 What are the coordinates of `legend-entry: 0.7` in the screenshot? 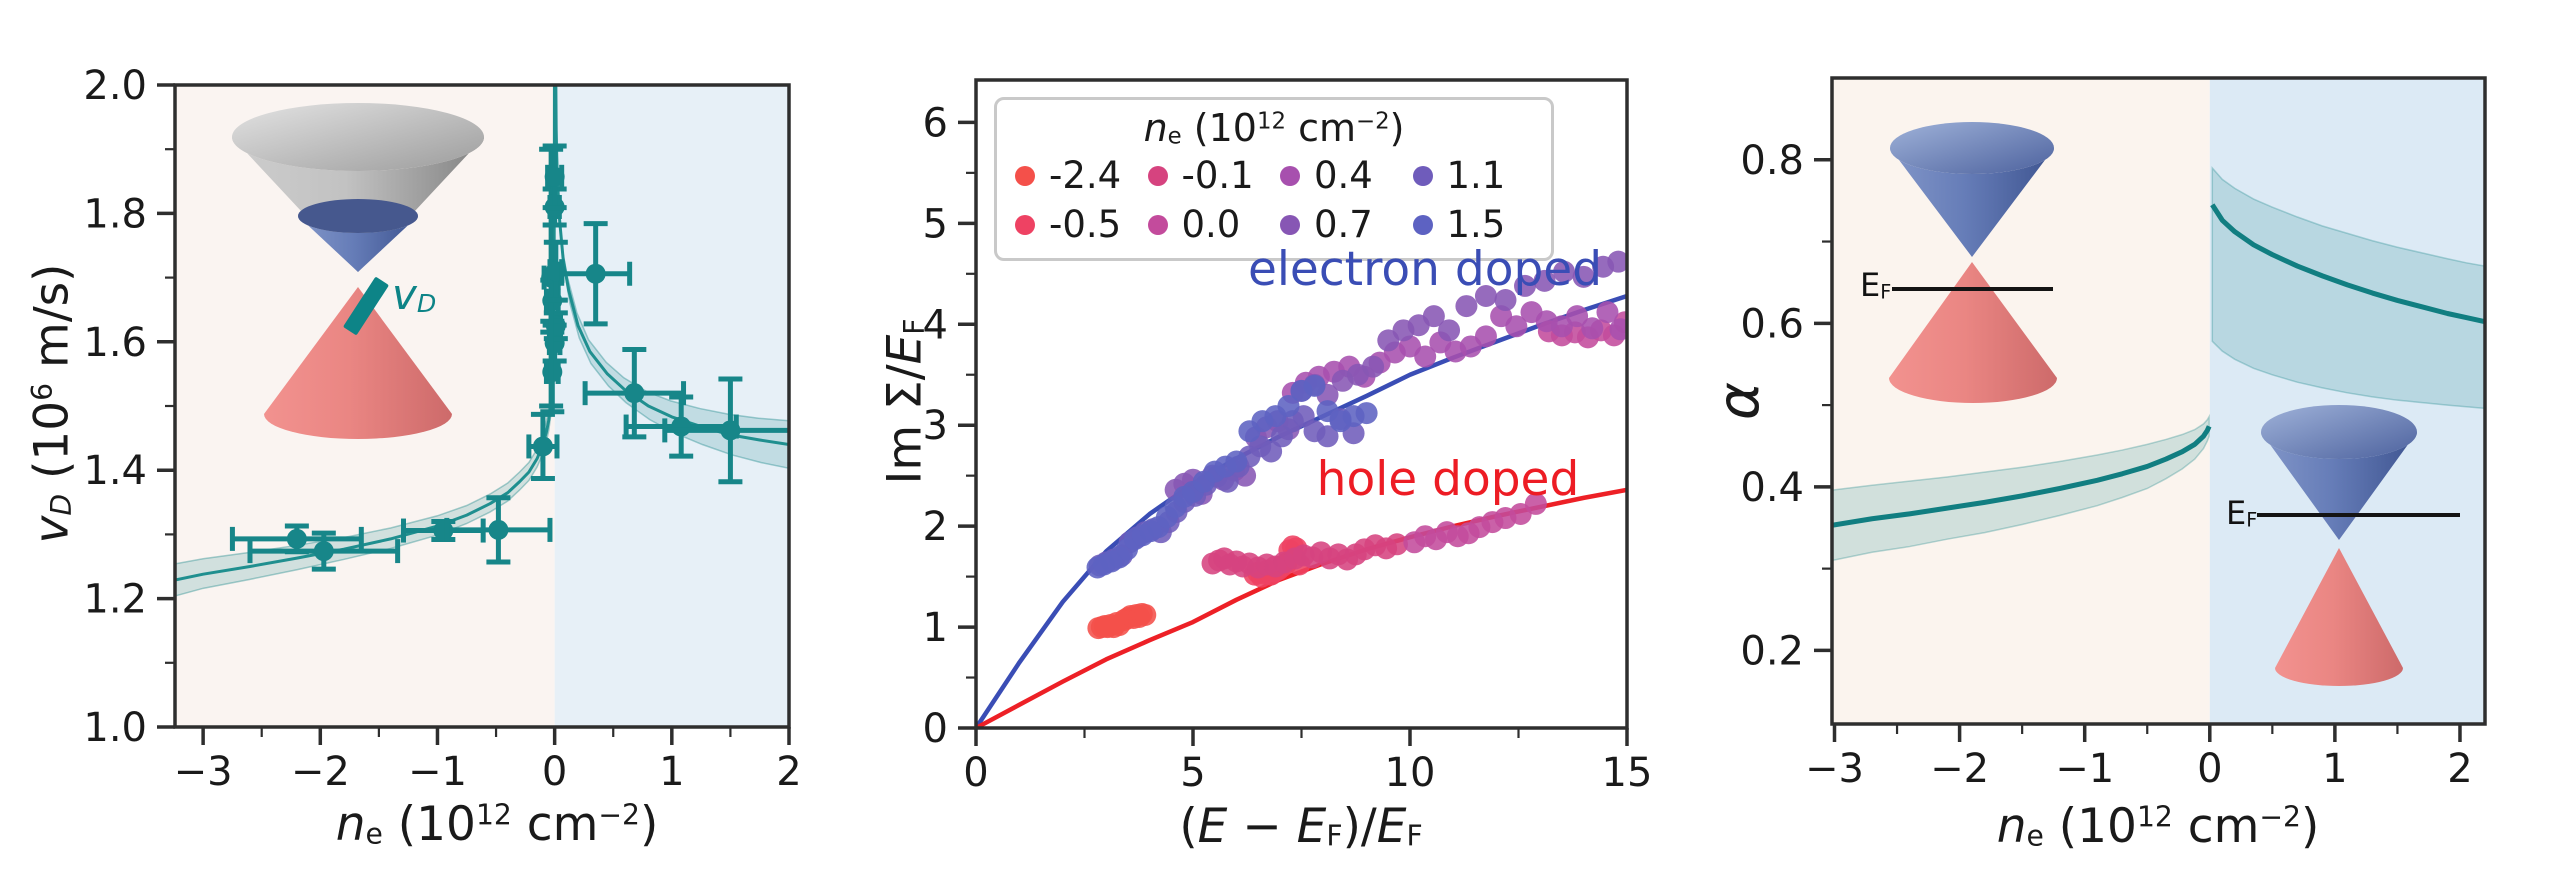 It's located at (1340, 224).